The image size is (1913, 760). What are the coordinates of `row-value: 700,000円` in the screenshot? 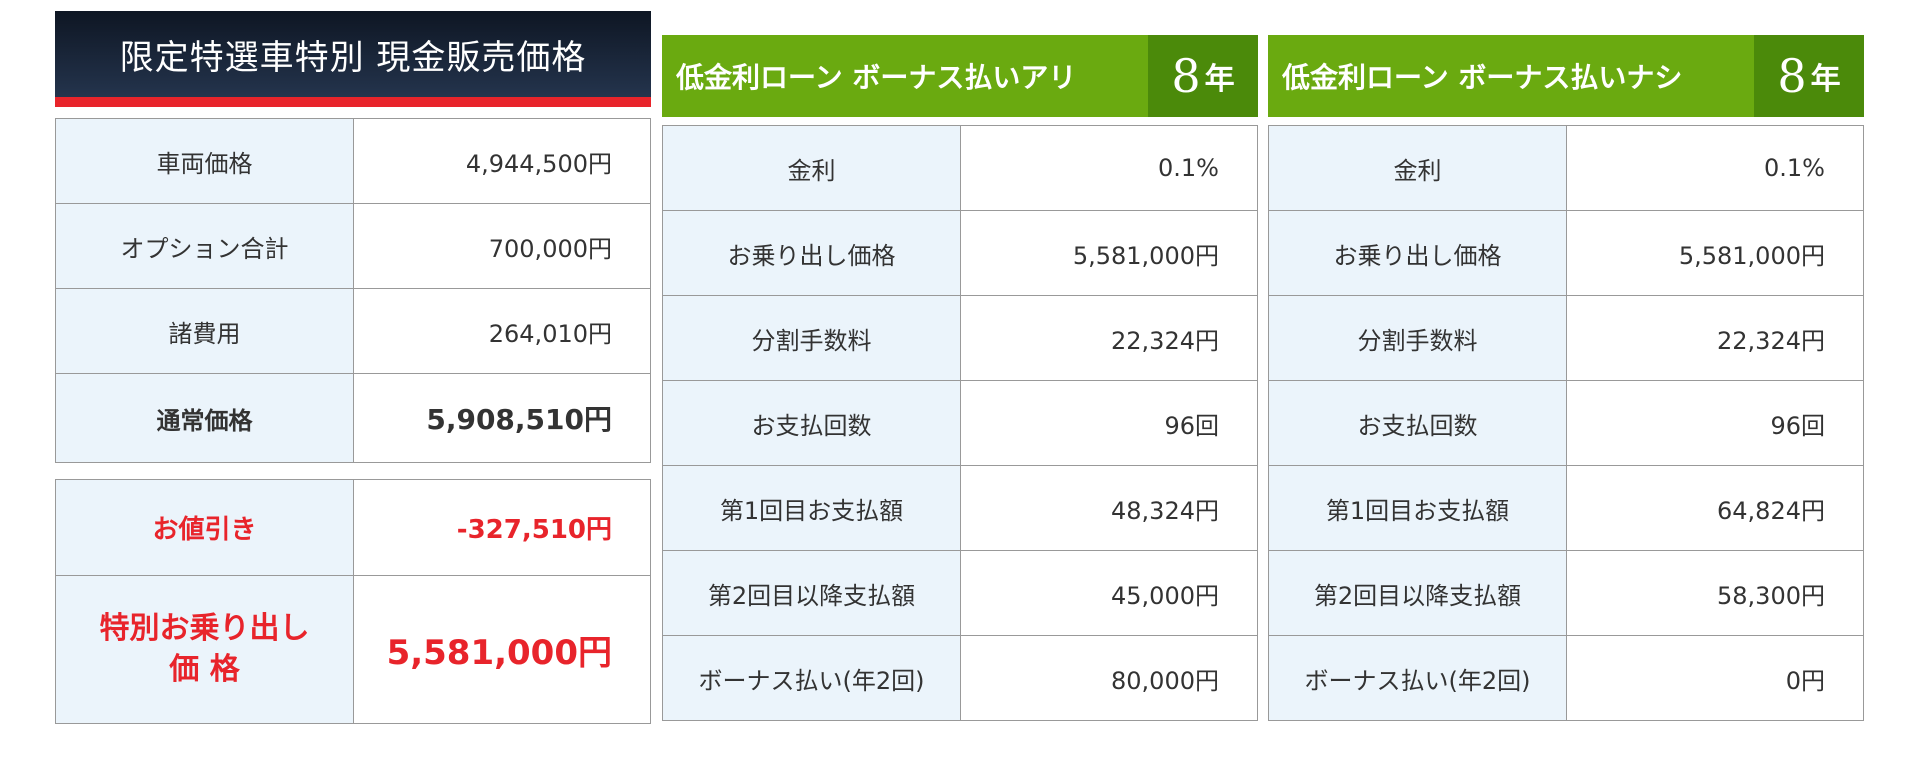 It's located at (502, 246).